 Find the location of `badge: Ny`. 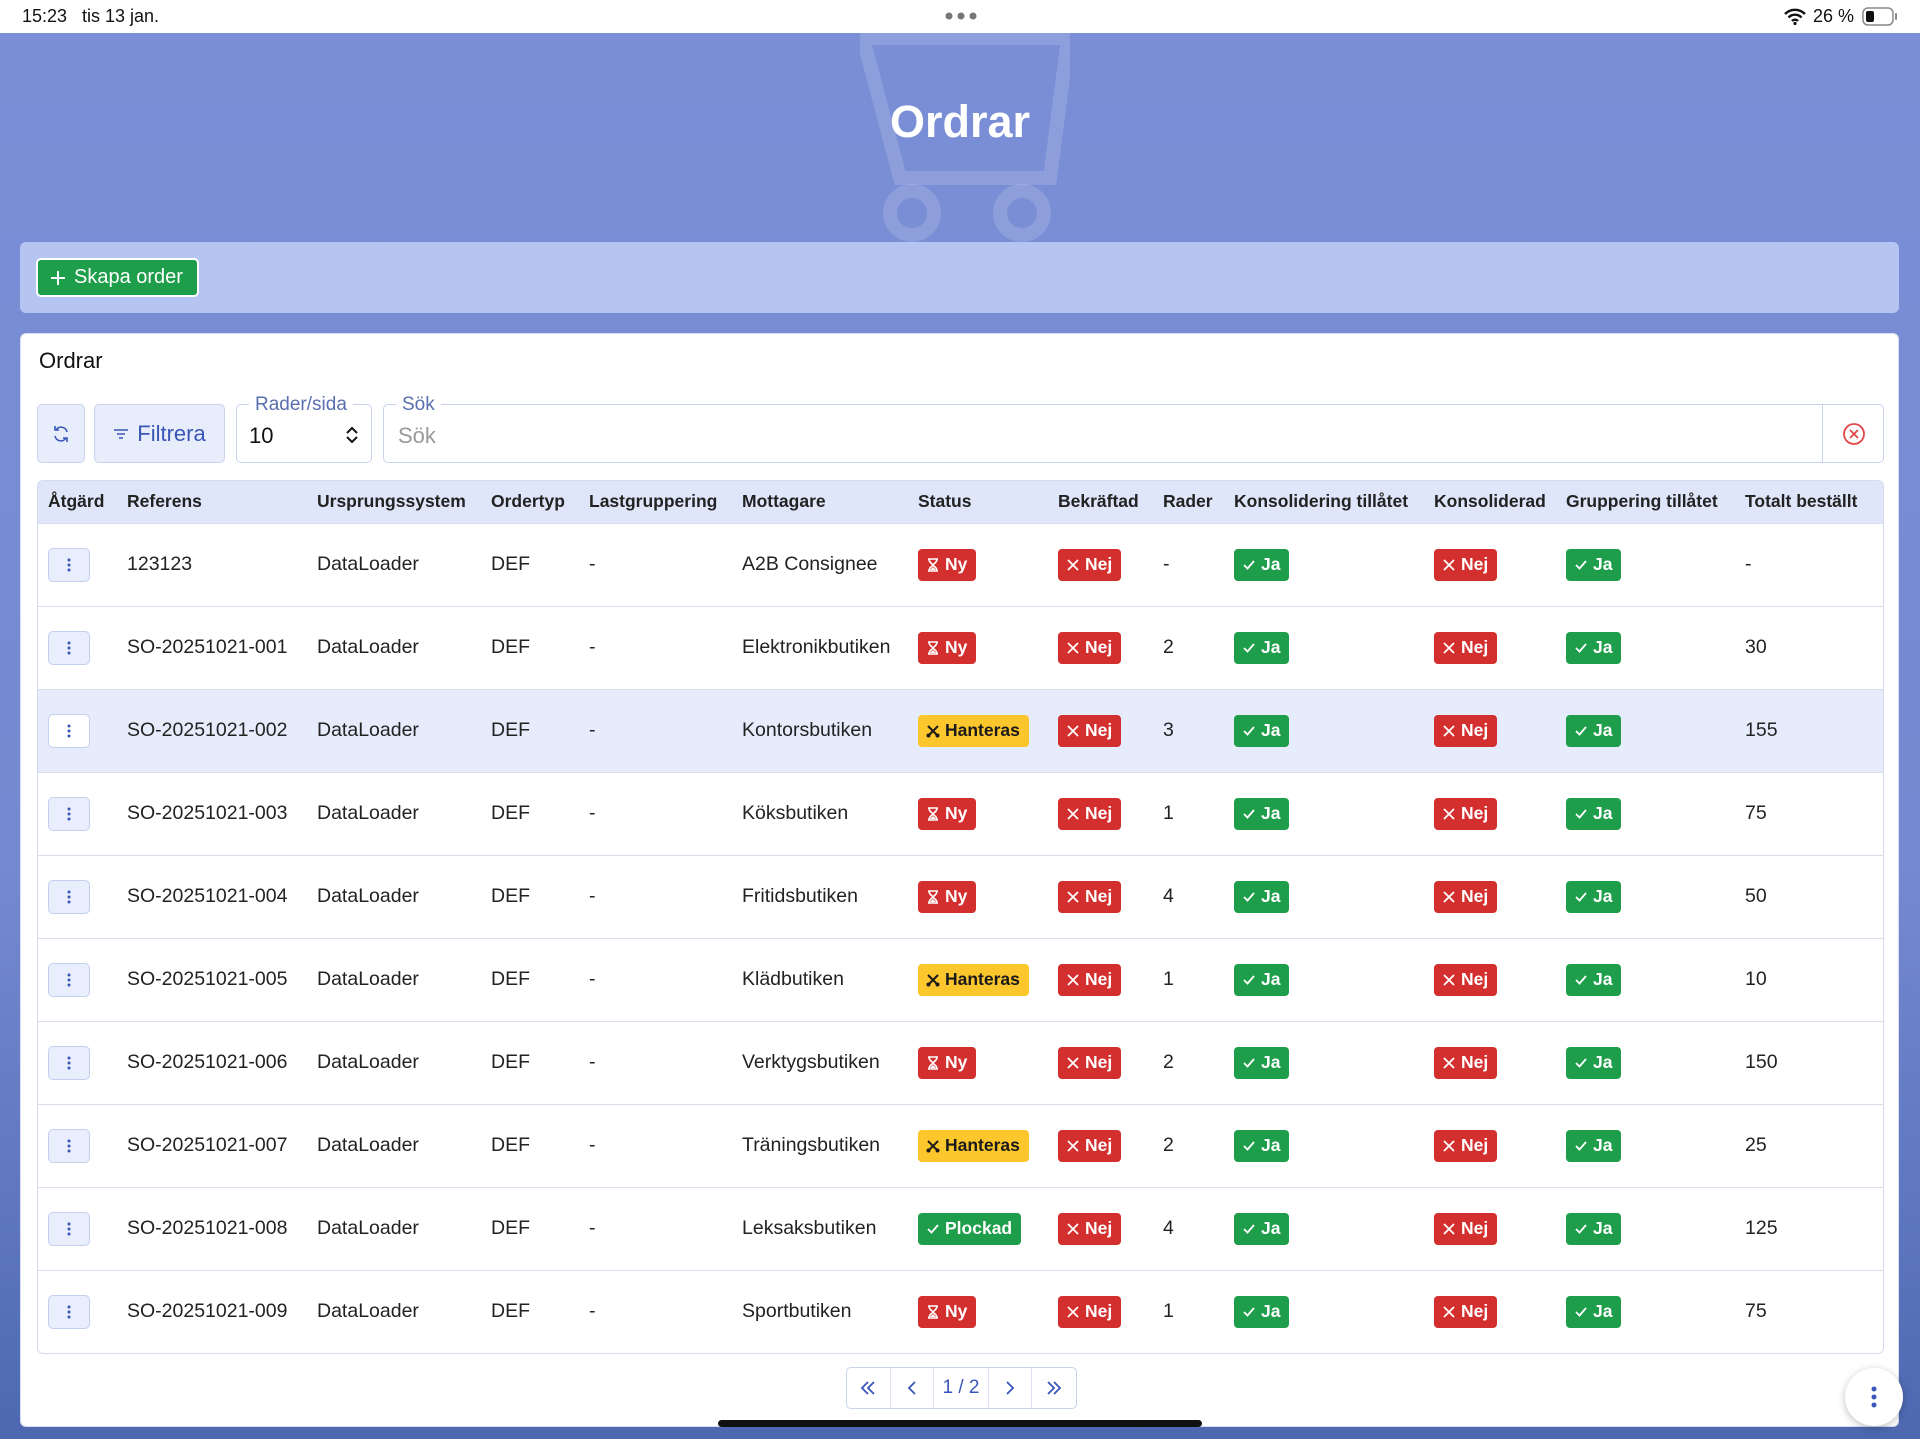

badge: Ny is located at coordinates (947, 1062).